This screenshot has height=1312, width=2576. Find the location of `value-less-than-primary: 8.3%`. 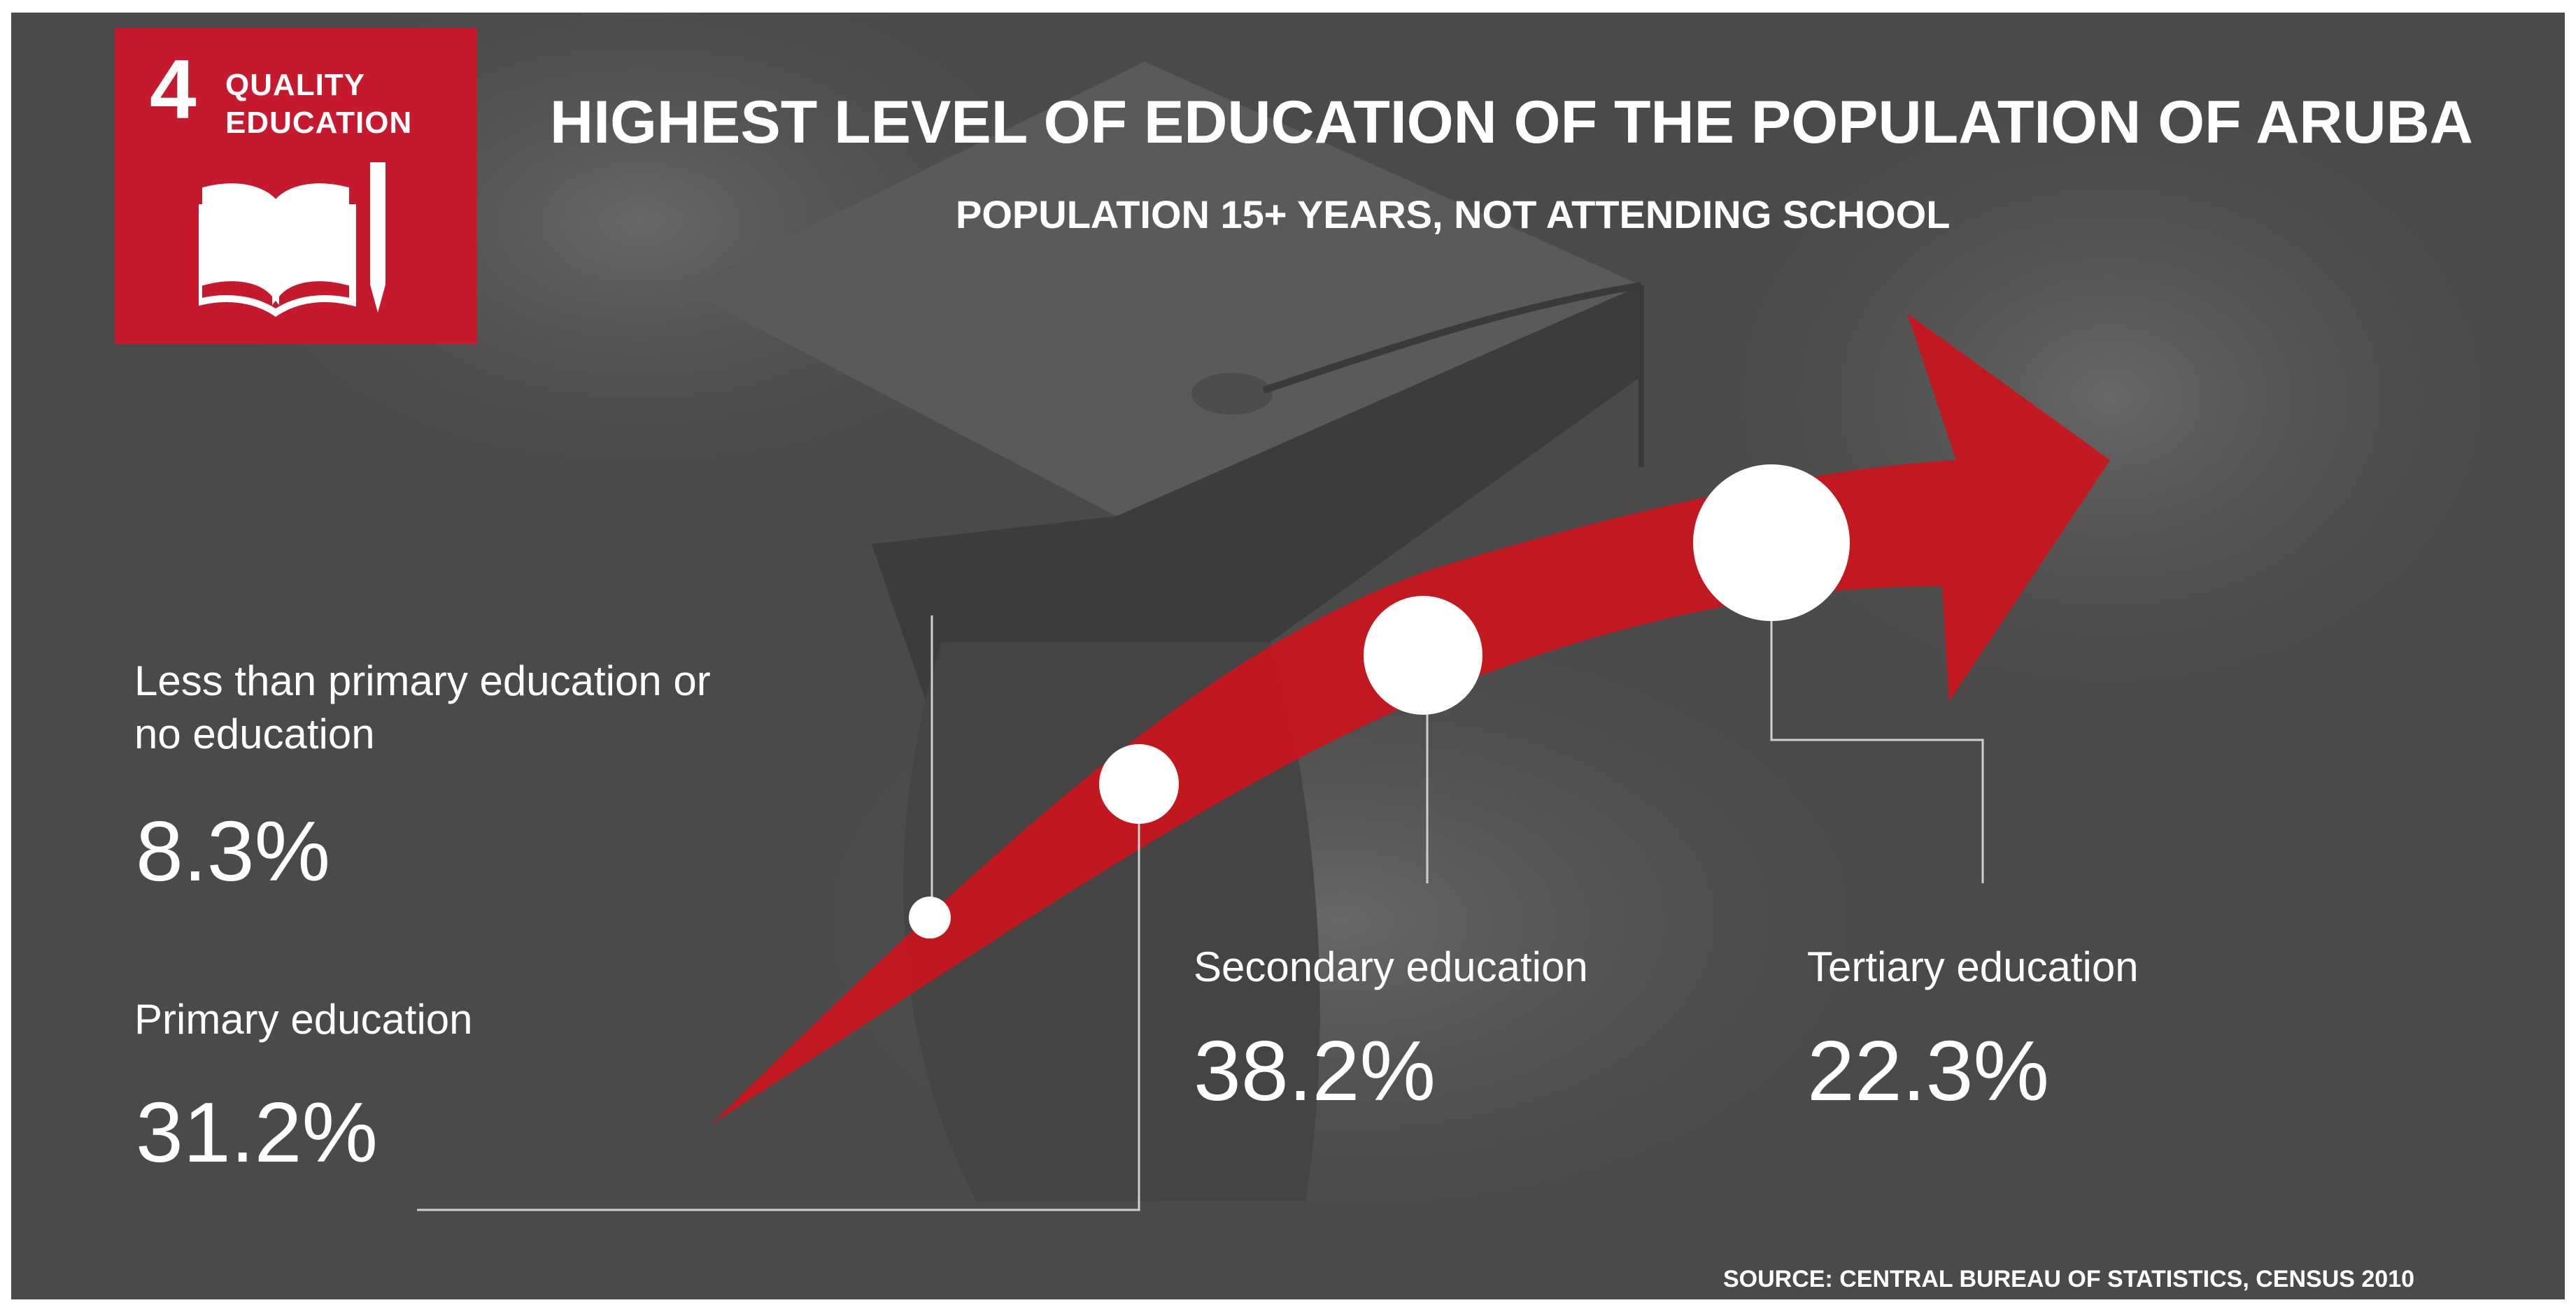

value-less-than-primary: 8.3% is located at coordinates (233, 852).